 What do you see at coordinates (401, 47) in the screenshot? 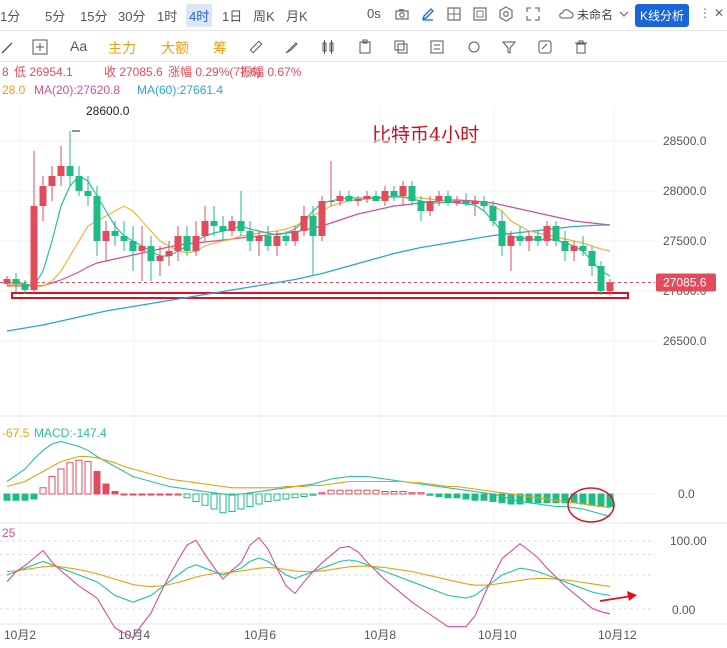
I see `copy-icon` at bounding box center [401, 47].